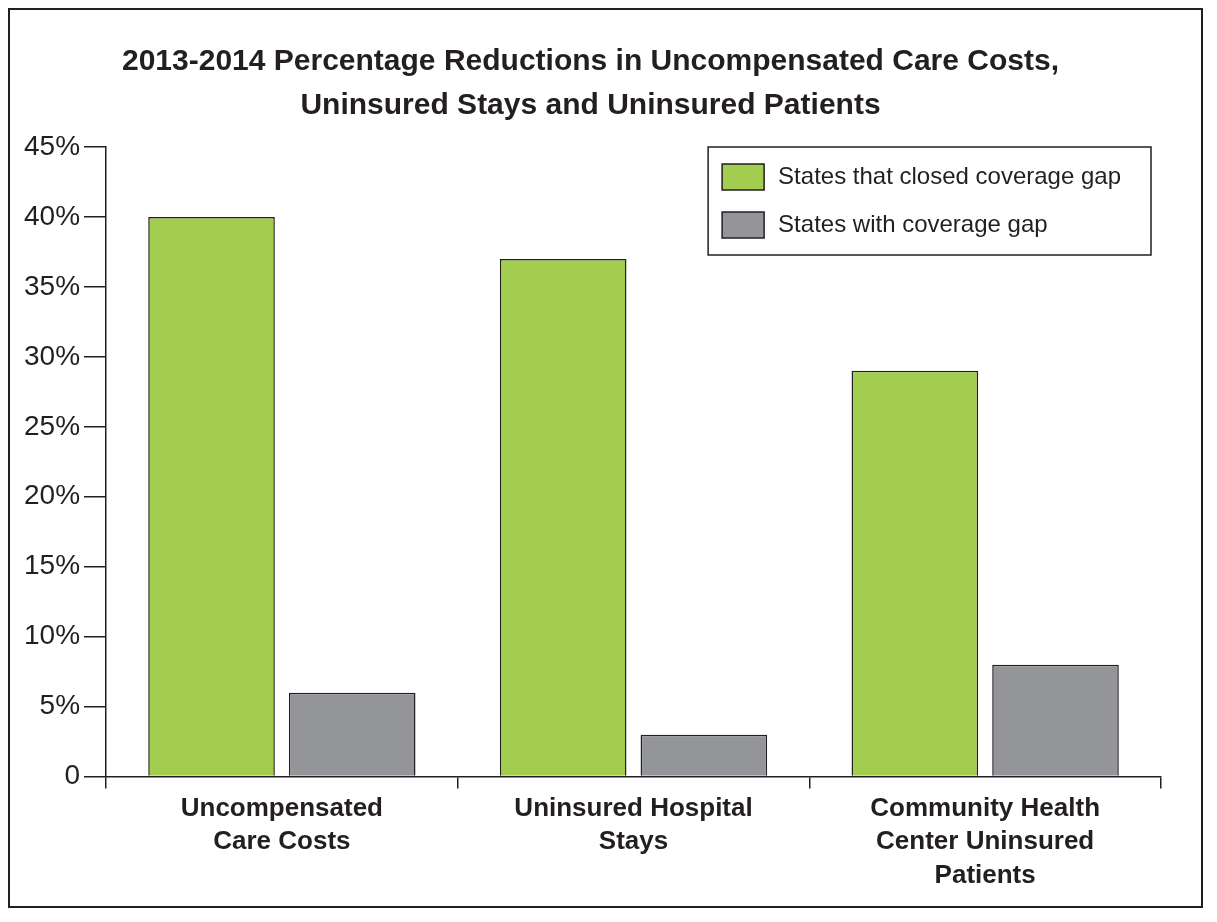 This screenshot has height=922, width=1217. I want to click on x-tick-label: Uncompensated Care Costs, so click(281, 823).